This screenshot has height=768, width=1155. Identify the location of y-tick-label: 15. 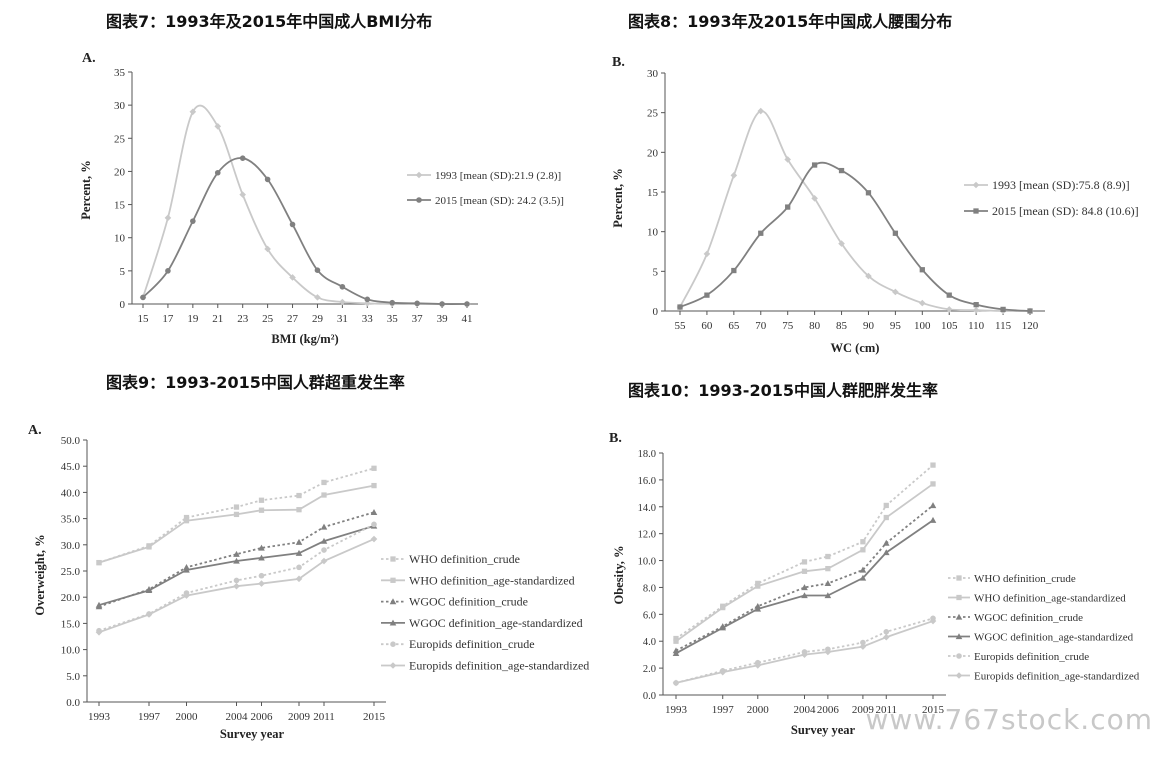
(120, 206).